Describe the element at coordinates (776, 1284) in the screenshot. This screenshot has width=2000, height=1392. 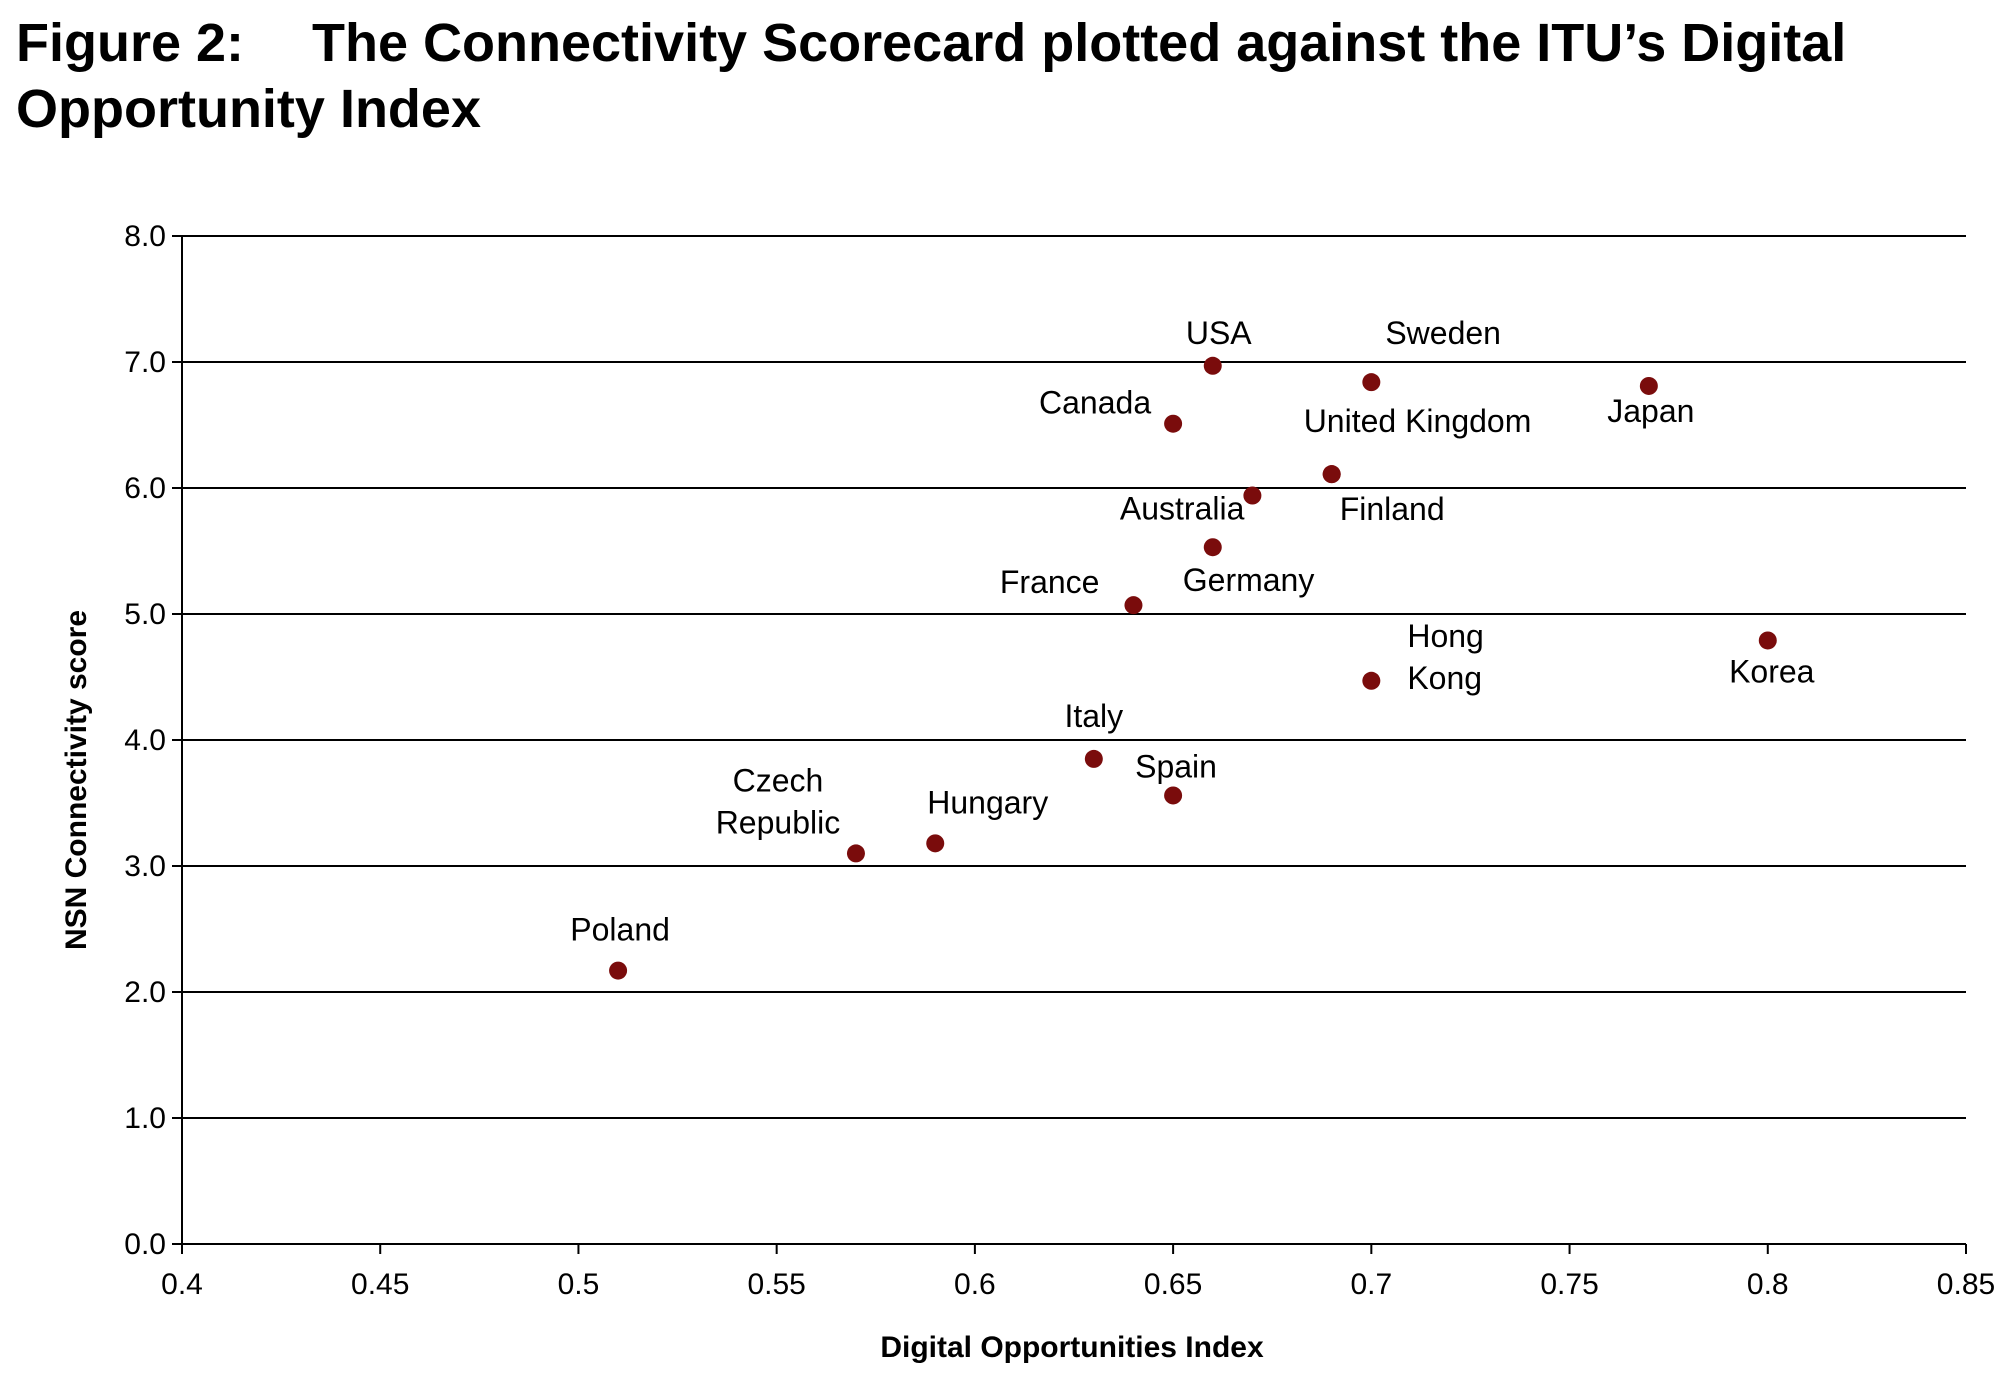
I see `x-tick-label: 0.55` at that location.